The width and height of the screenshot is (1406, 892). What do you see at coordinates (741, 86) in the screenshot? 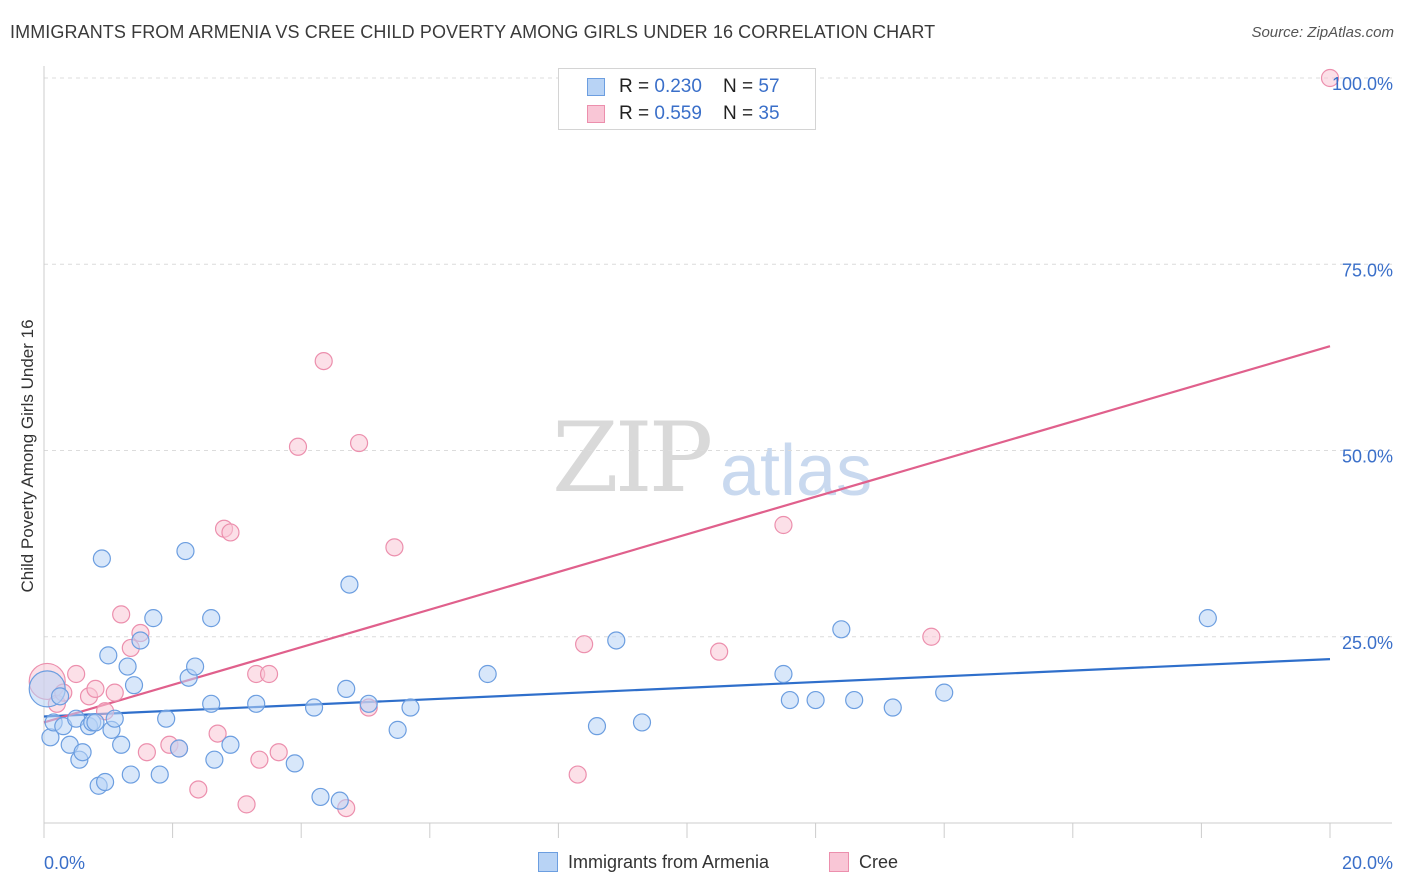
I see `legend-armenia-n-label: N =` at bounding box center [741, 86].